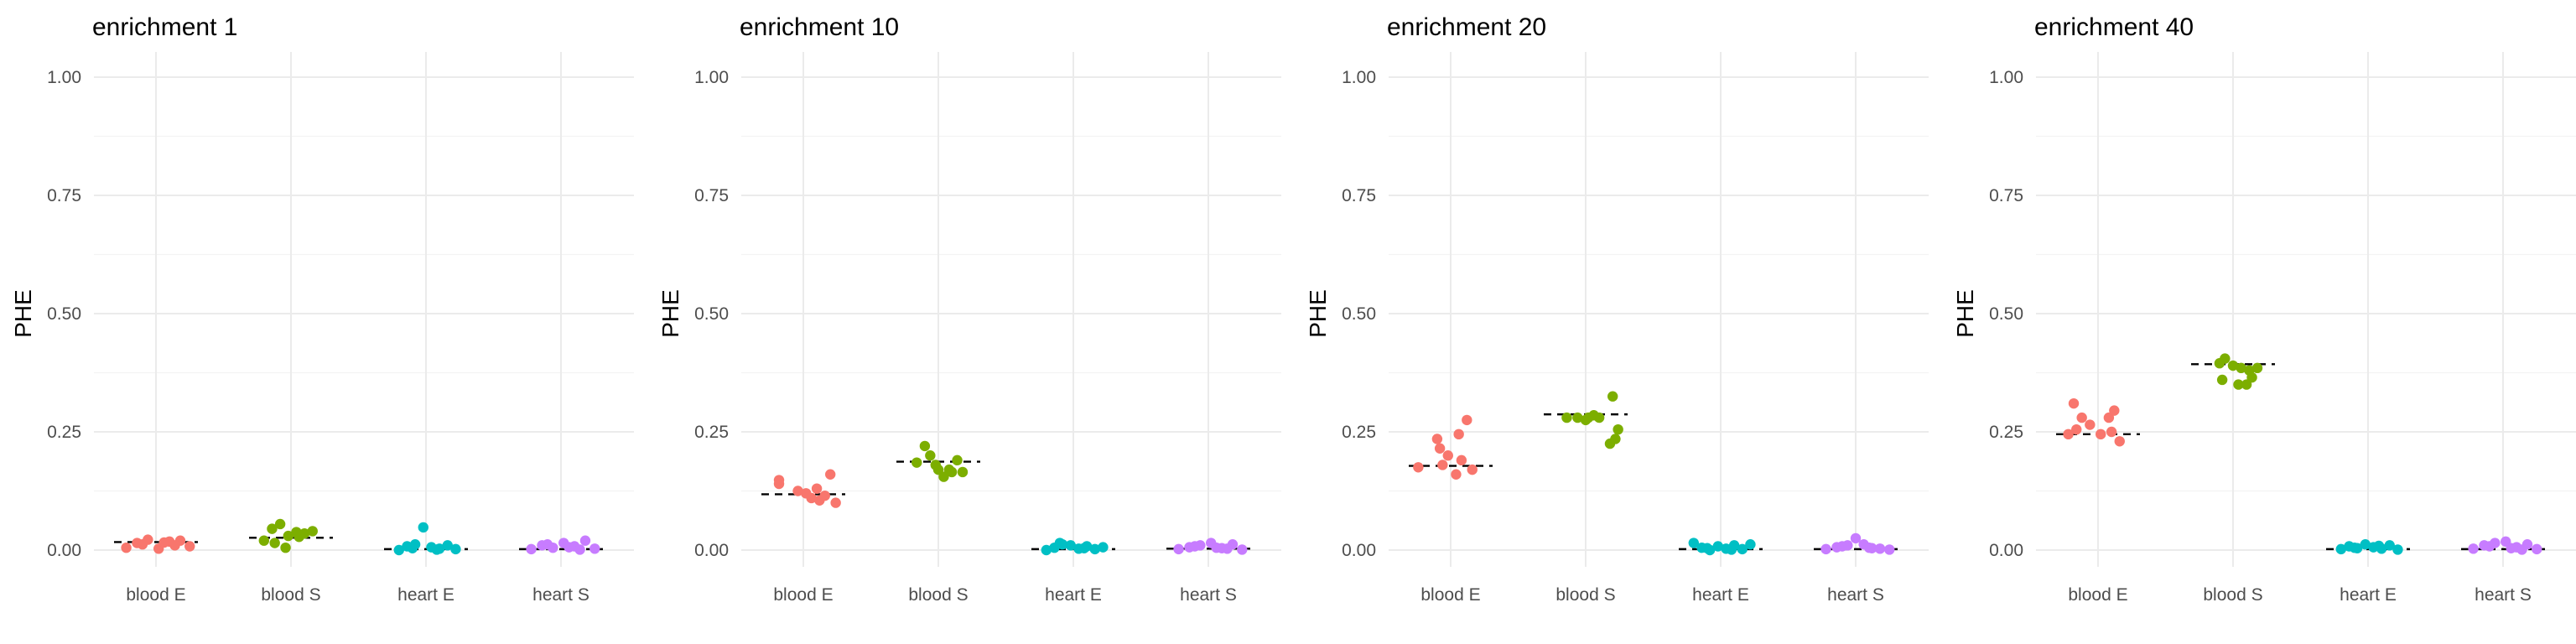  What do you see at coordinates (164, 27) in the screenshot?
I see `panel-title: enrichment 1` at bounding box center [164, 27].